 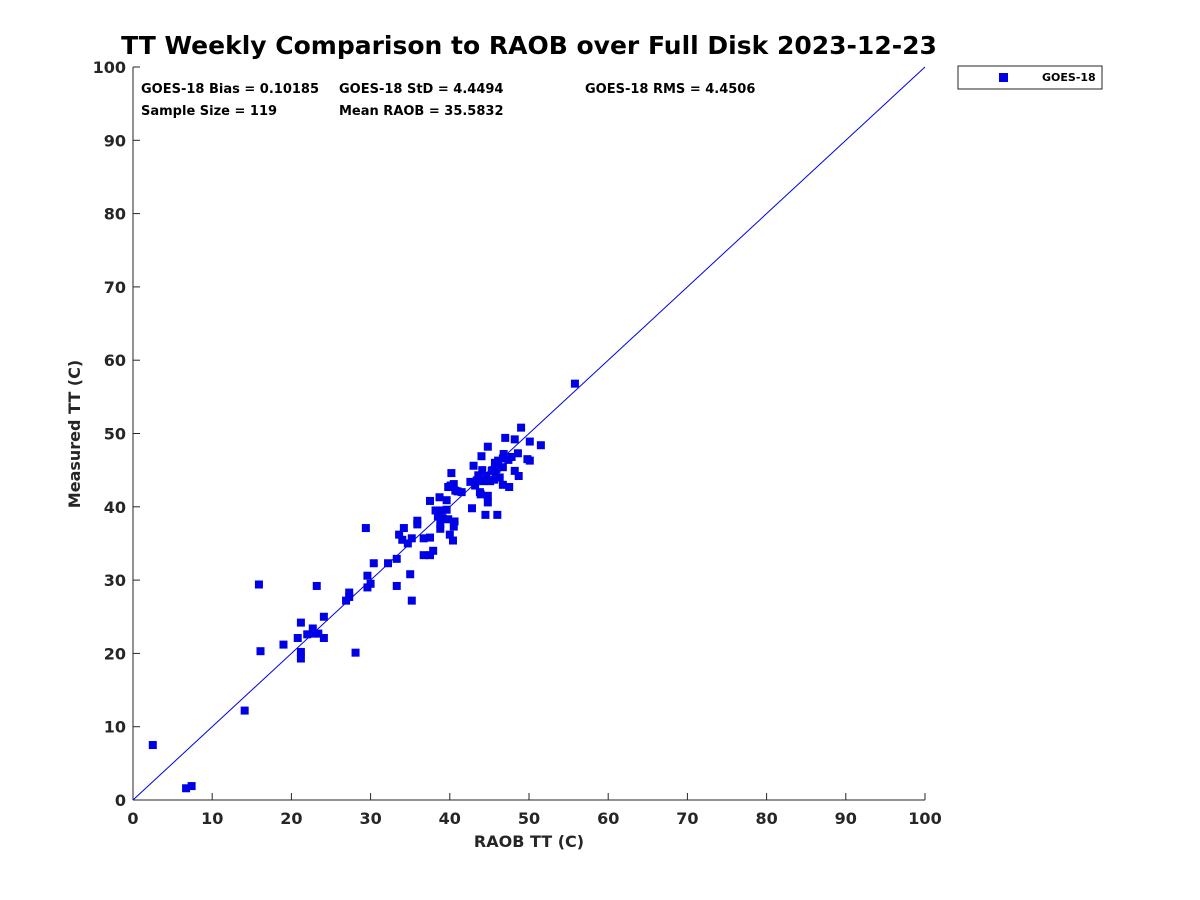 What do you see at coordinates (450, 818) in the screenshot?
I see `x-tick-label: 40` at bounding box center [450, 818].